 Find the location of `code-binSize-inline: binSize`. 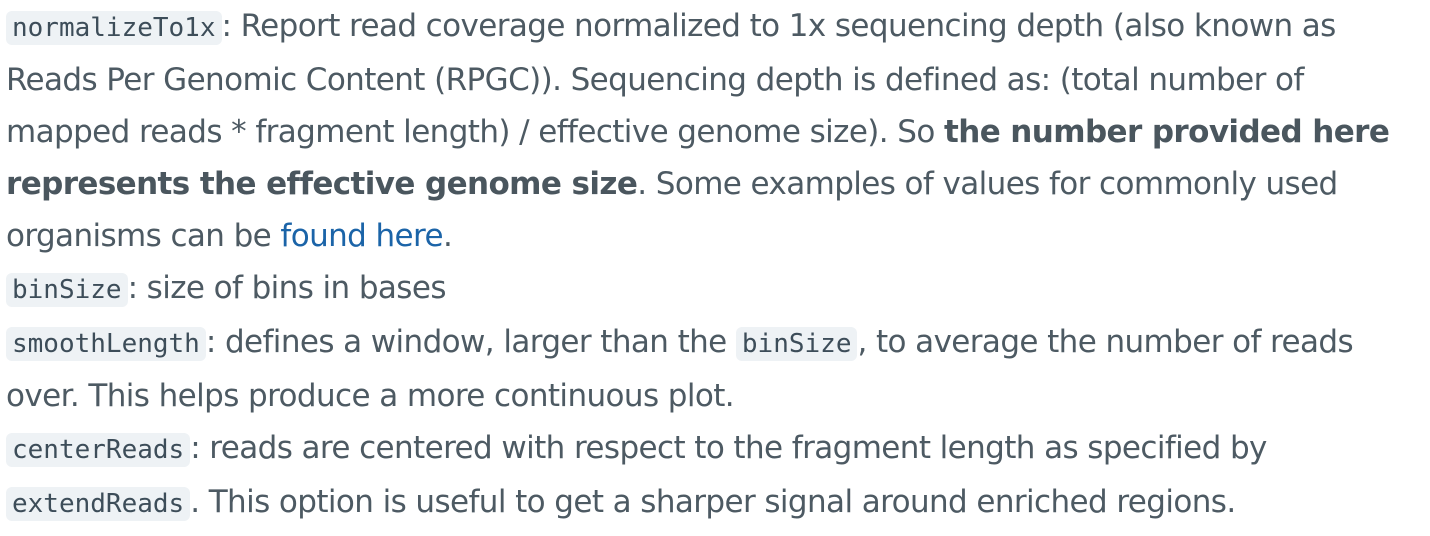

code-binSize-inline: binSize is located at coordinates (796, 344).